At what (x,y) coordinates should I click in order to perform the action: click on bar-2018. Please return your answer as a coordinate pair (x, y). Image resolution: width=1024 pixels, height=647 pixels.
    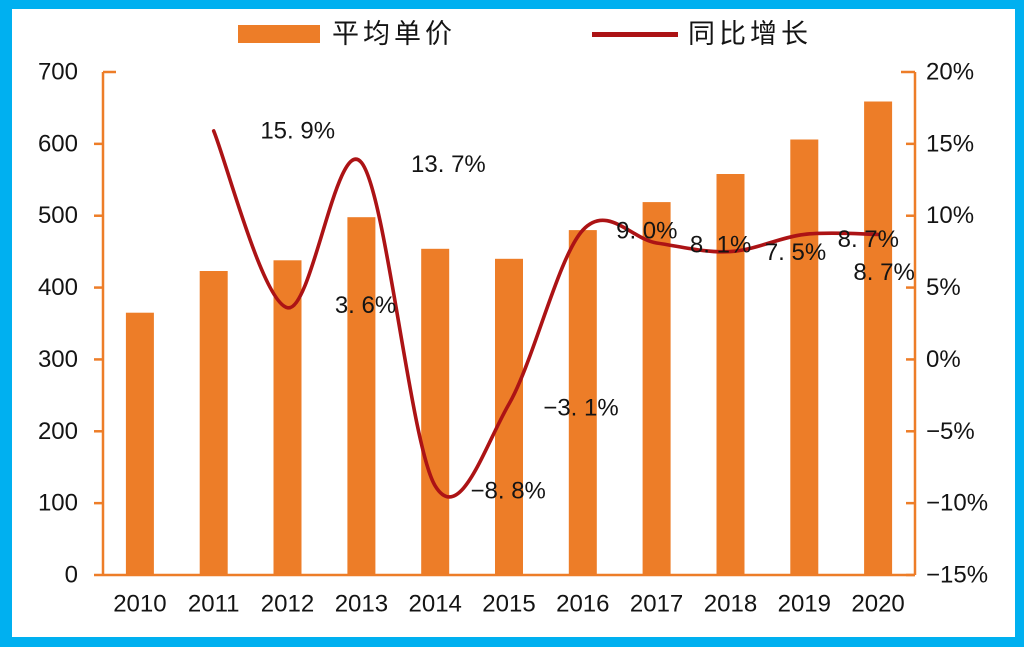
    Looking at the image, I should click on (730, 374).